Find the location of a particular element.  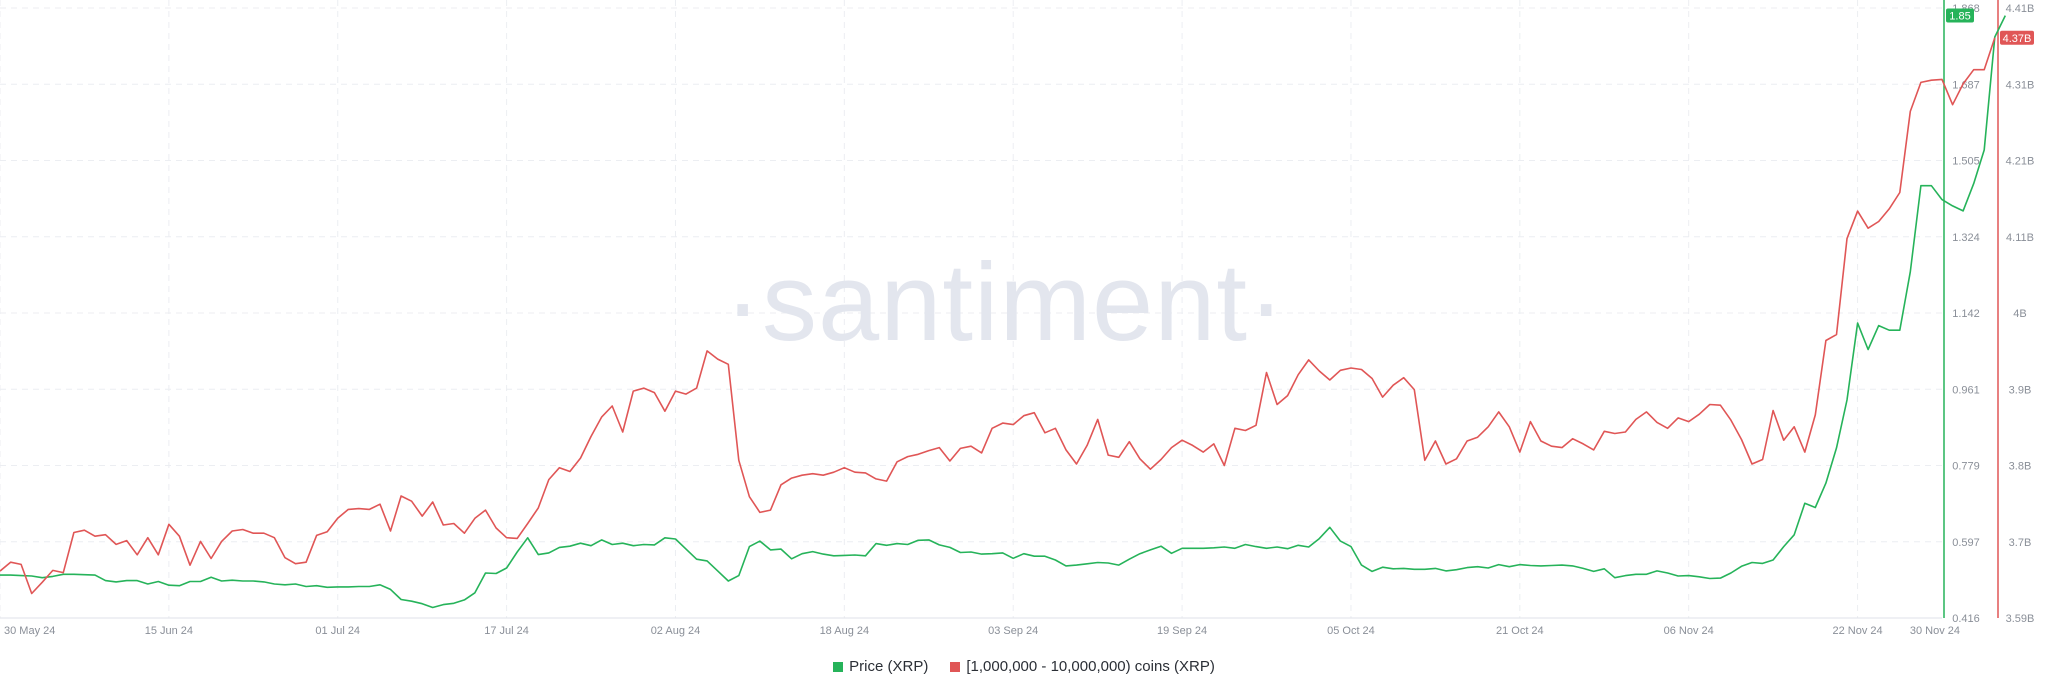

price-swatch is located at coordinates (838, 666).